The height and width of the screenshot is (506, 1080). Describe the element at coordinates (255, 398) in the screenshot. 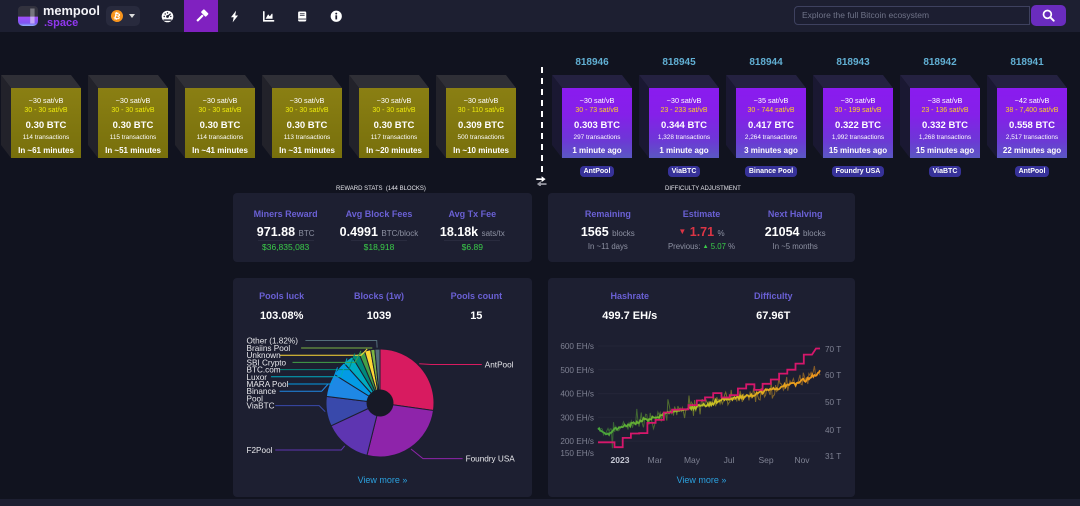

I see `svg-text: Pool` at that location.